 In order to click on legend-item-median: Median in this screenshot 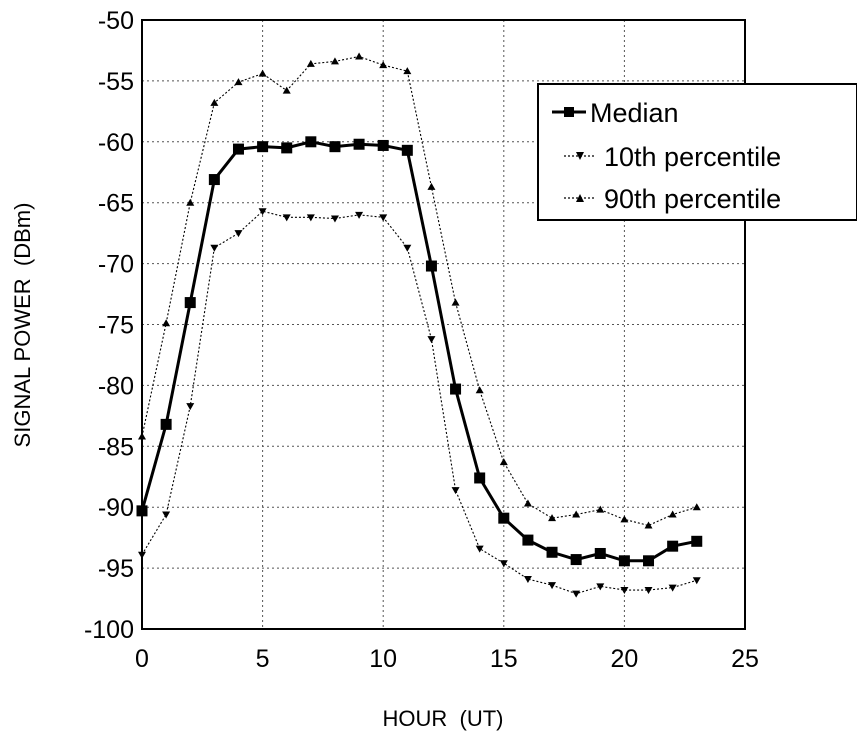, I will do `click(615, 113)`.